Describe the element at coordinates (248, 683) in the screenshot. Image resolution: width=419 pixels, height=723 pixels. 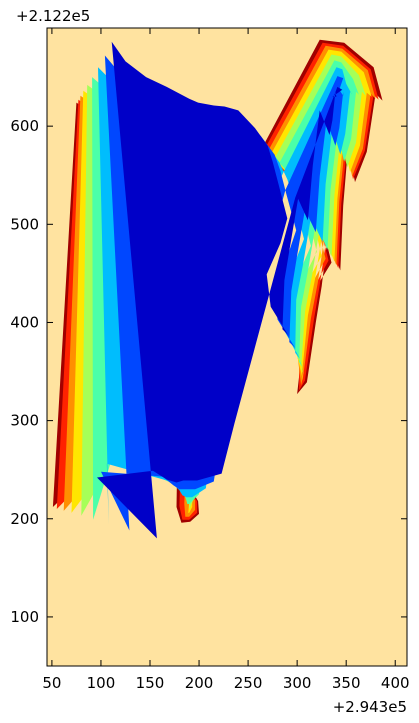
I see `x-tick-label: 250` at that location.